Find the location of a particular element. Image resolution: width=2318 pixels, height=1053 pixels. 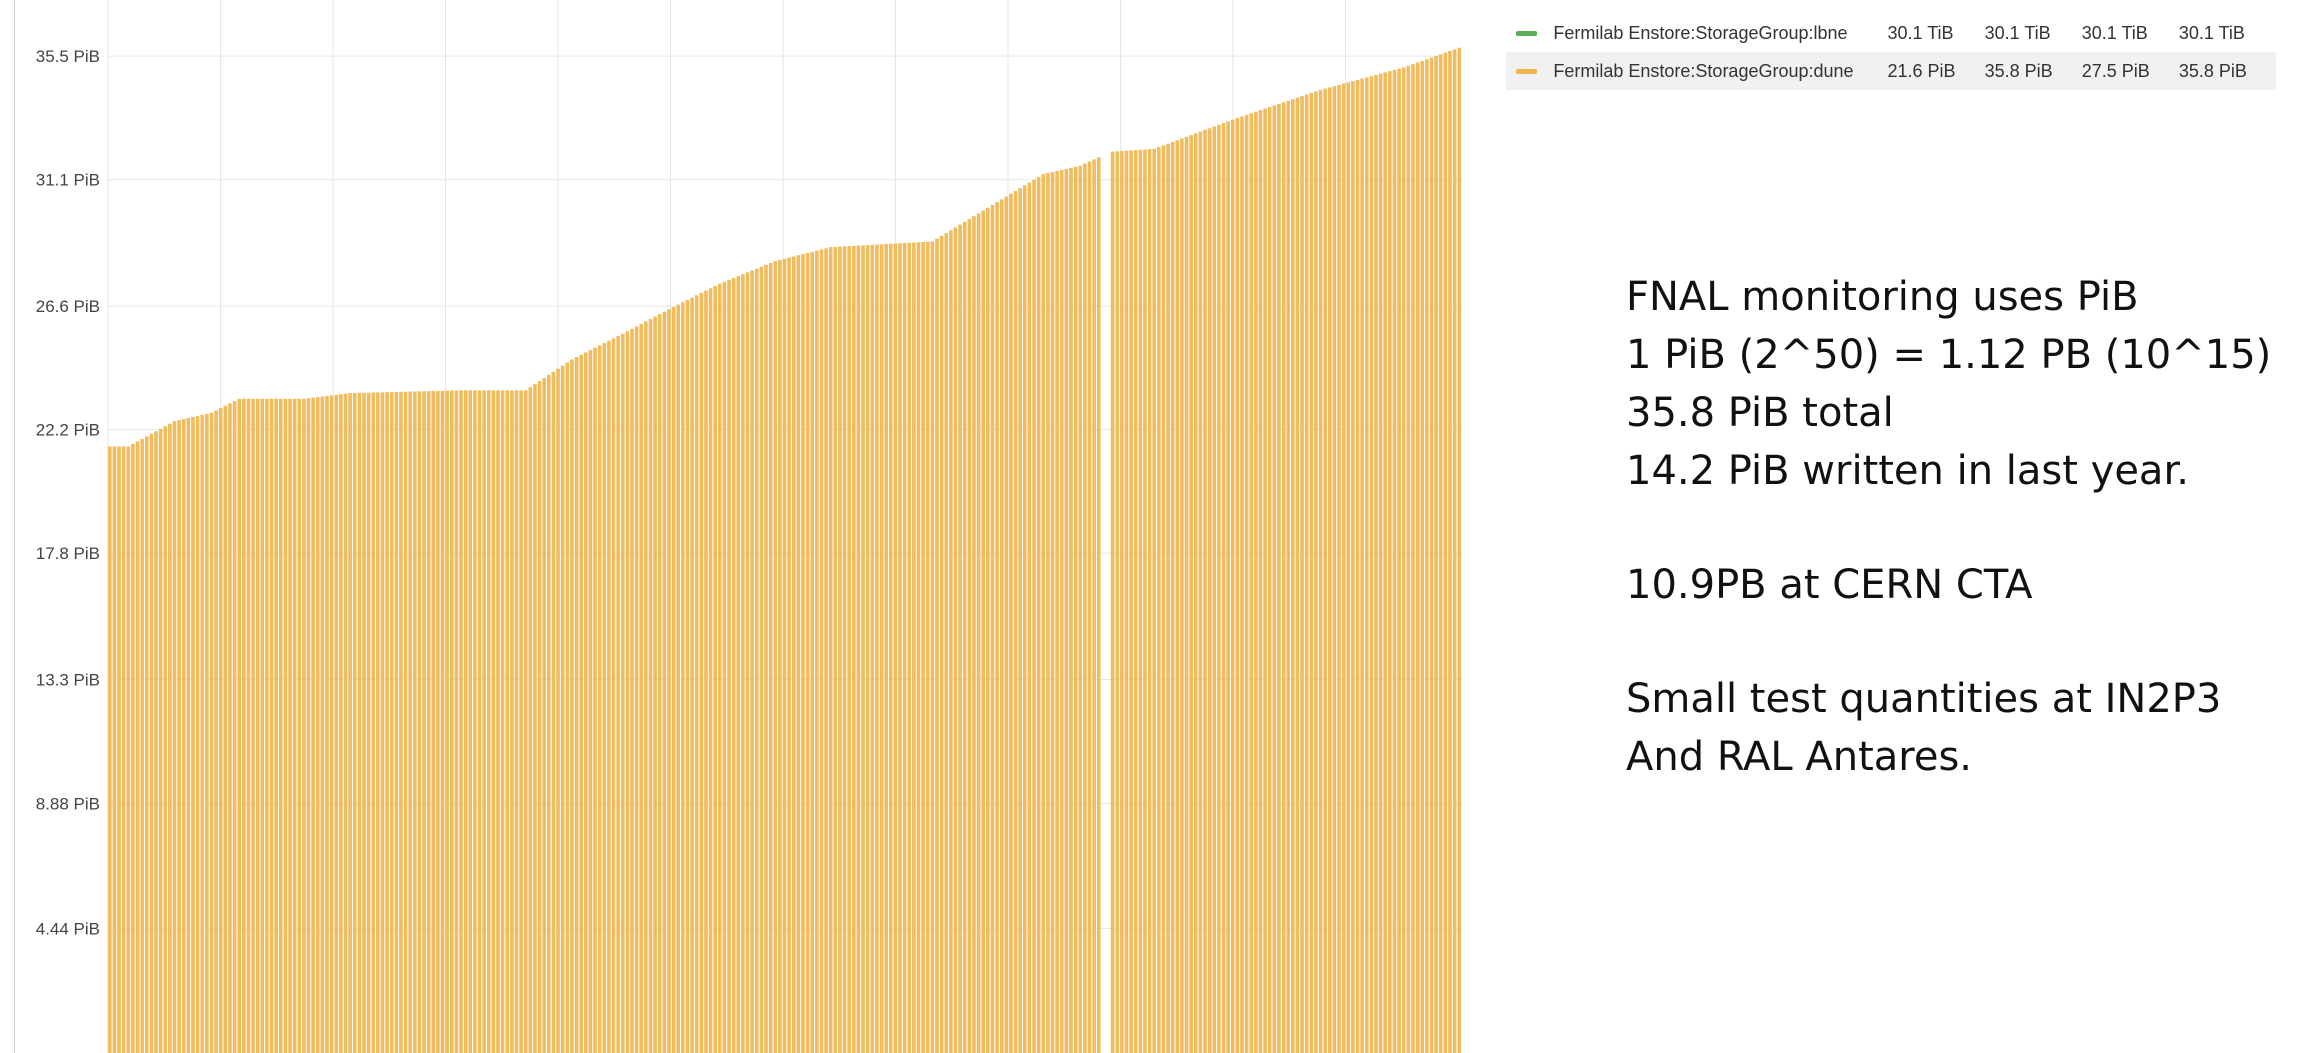

legend-value-last: 35.8 PiB is located at coordinates (2212, 70).